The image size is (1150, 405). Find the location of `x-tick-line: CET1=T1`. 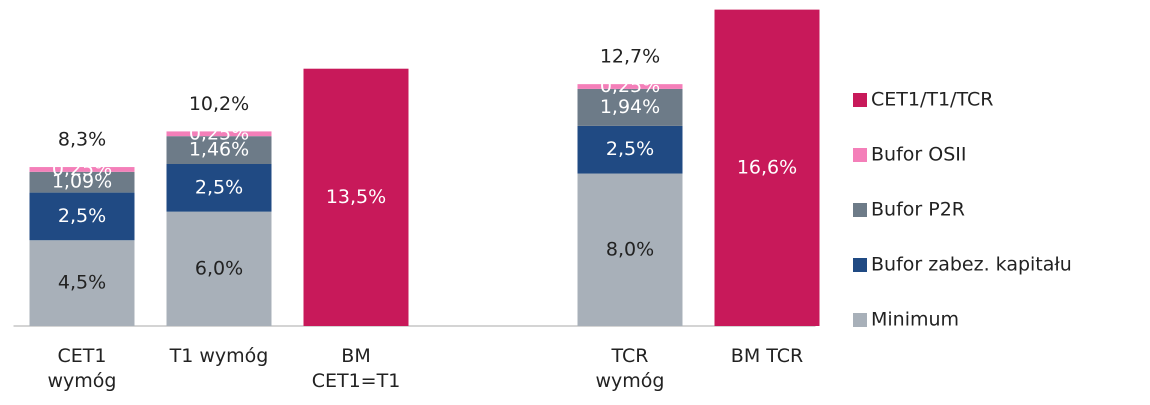

x-tick-line: CET1=T1 is located at coordinates (356, 381).